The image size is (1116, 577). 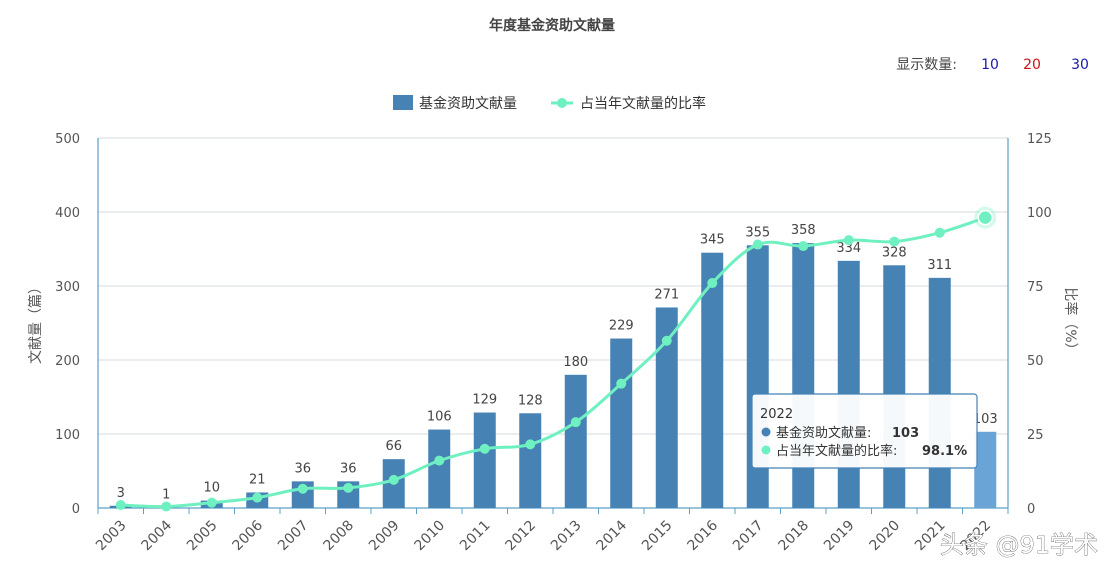 What do you see at coordinates (1035, 287) in the screenshot?
I see `y-right-tick-label: 75` at bounding box center [1035, 287].